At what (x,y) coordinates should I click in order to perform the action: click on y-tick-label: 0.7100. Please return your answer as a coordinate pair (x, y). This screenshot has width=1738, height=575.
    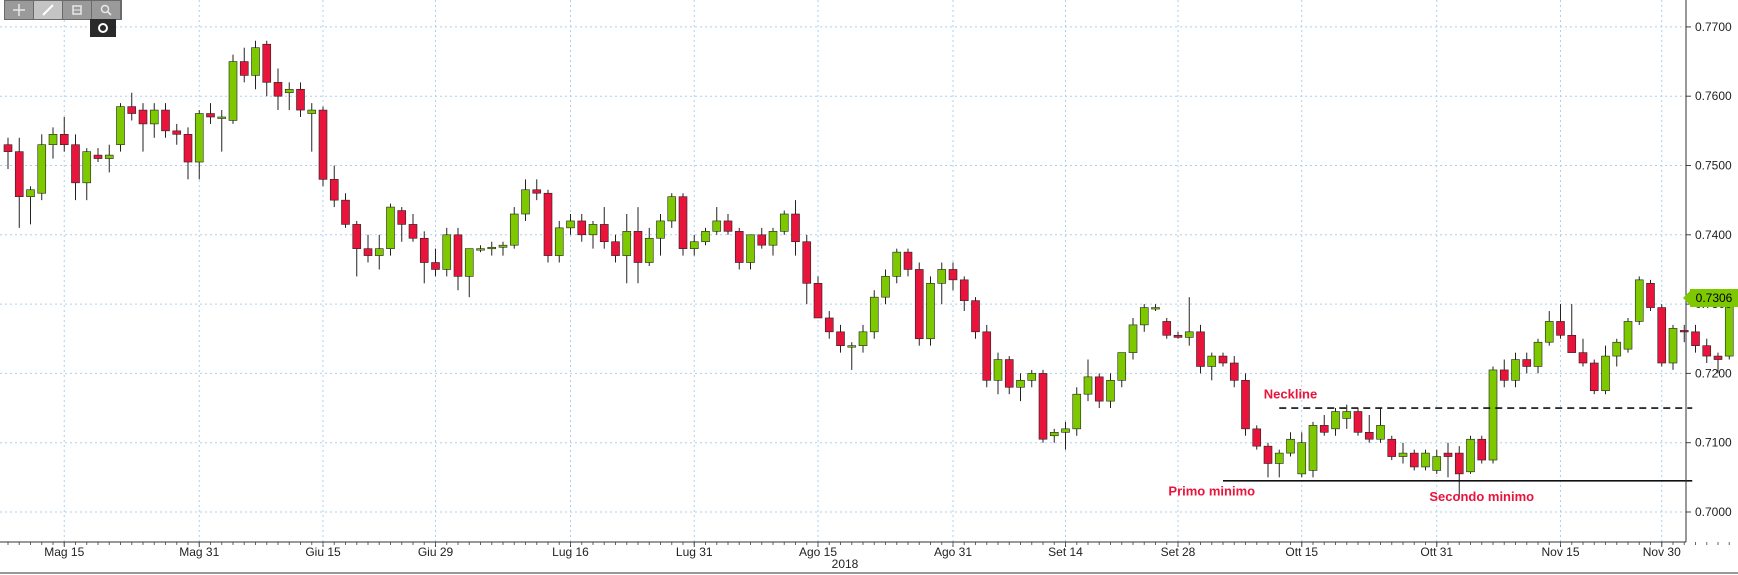
    Looking at the image, I should click on (1713, 443).